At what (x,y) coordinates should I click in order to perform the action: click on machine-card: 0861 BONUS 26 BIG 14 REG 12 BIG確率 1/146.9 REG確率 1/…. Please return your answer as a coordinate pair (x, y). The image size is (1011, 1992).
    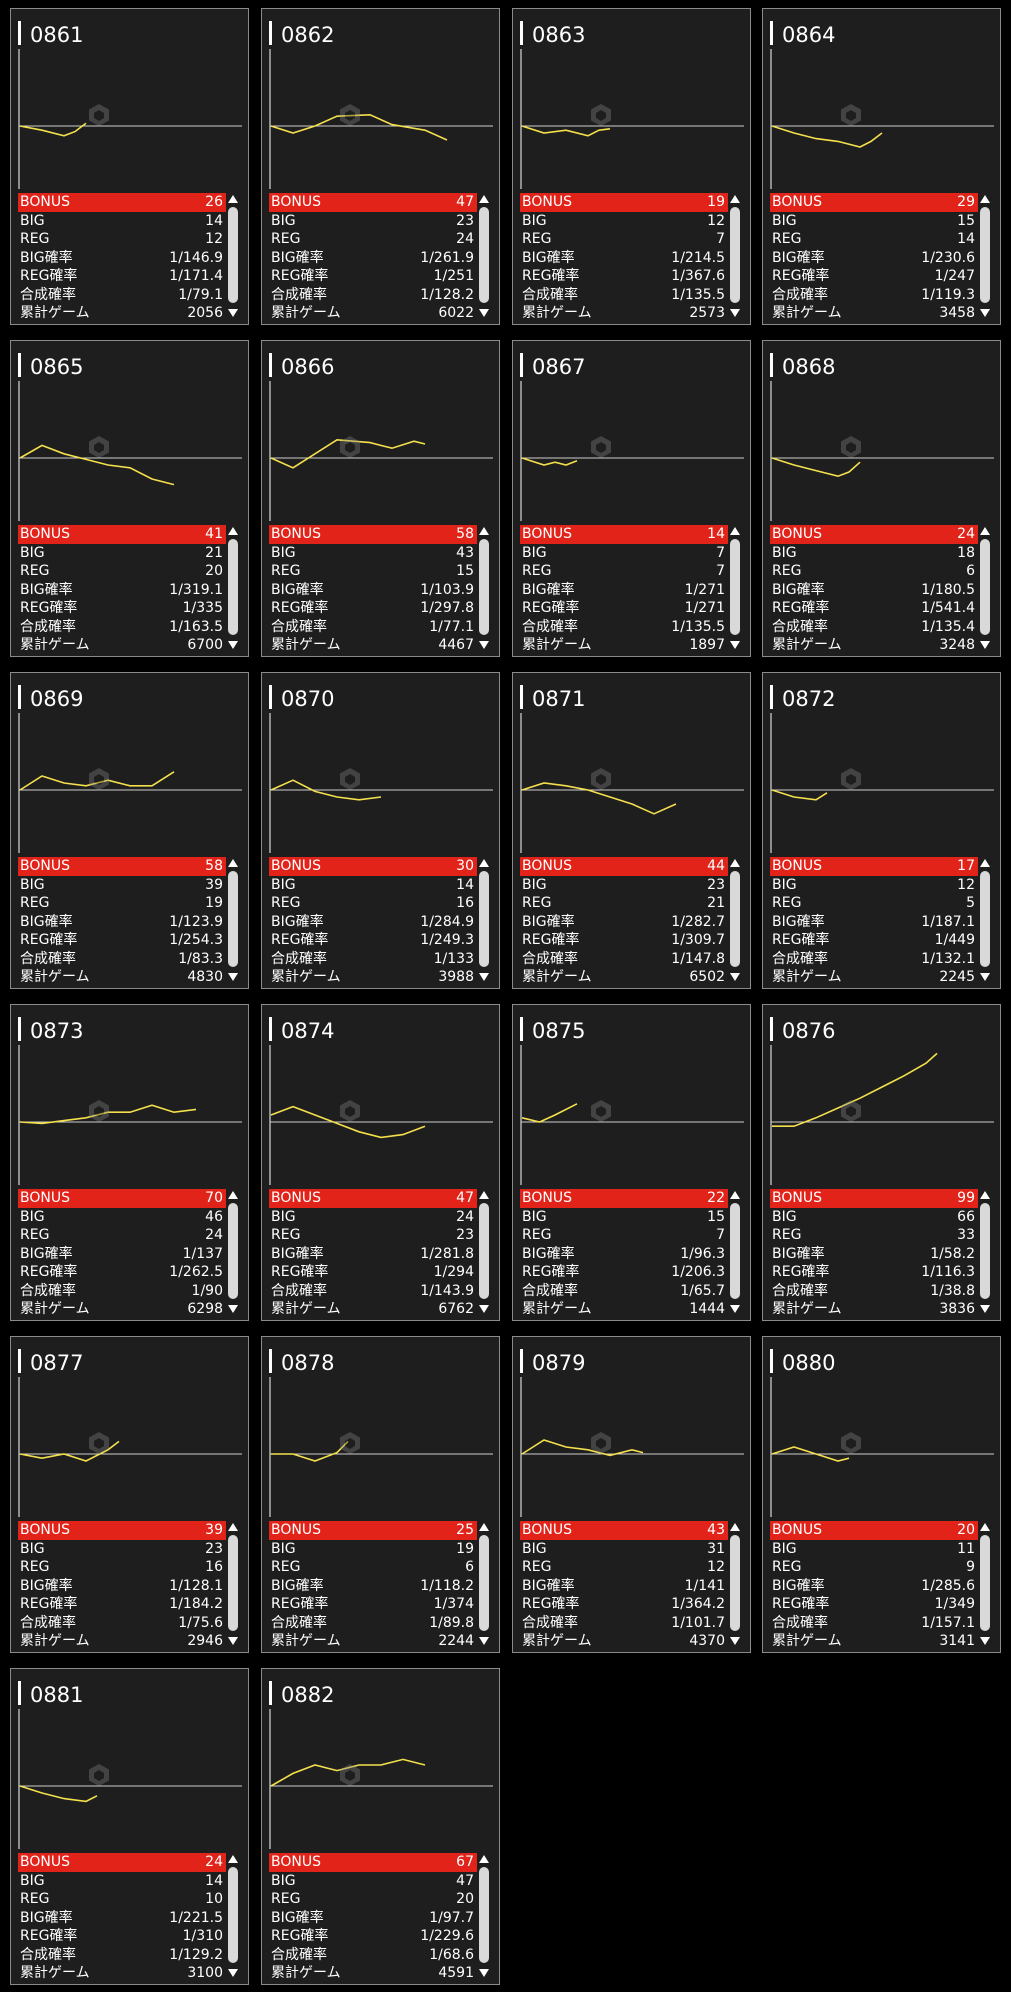
    Looking at the image, I should click on (129, 166).